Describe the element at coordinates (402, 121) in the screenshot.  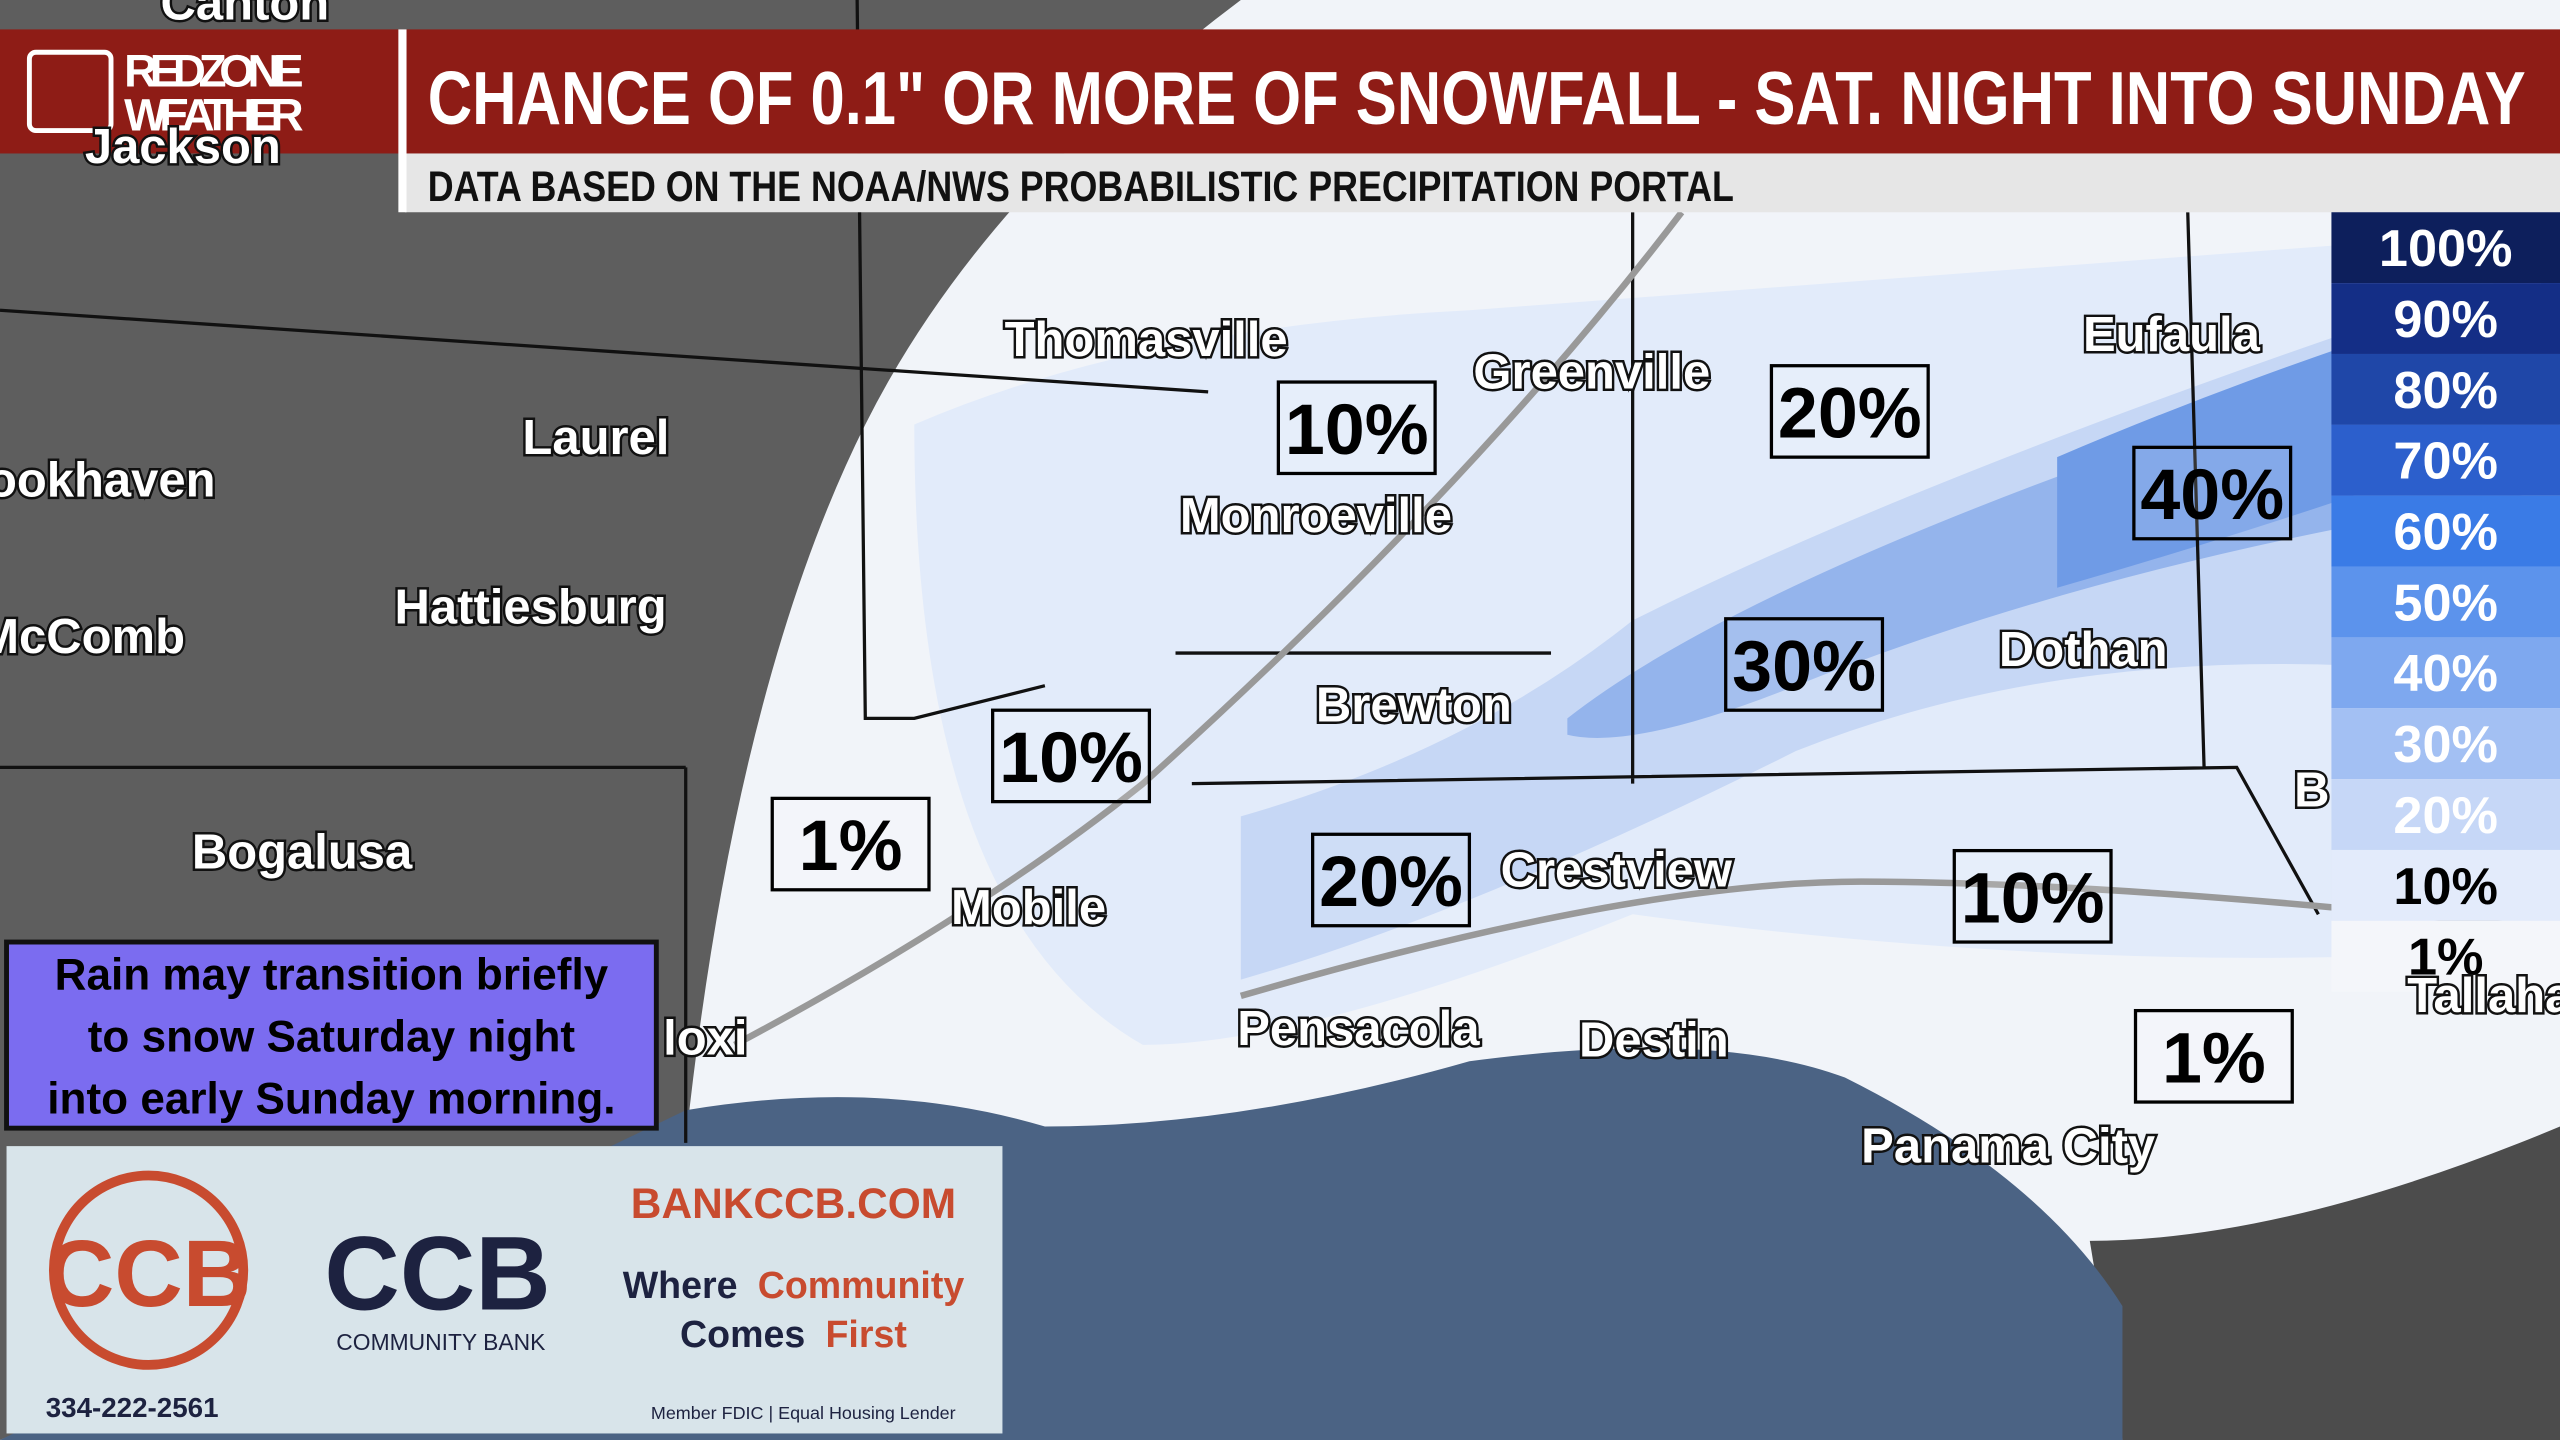
I see `divider` at that location.